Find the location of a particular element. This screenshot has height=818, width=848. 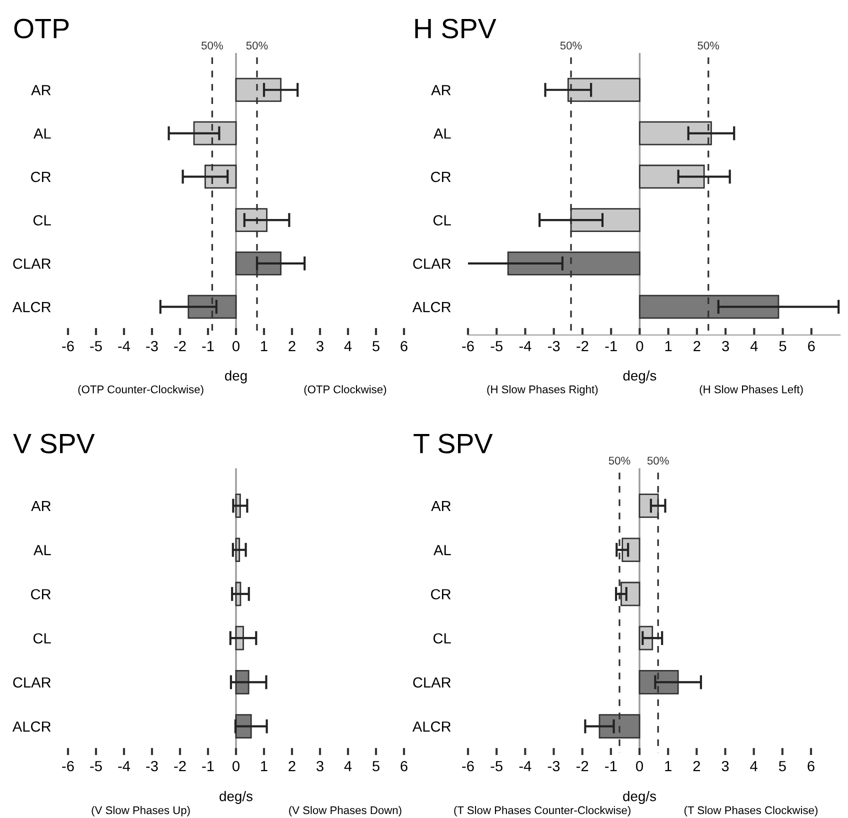

x-axis-title: deg is located at coordinates (236, 377).